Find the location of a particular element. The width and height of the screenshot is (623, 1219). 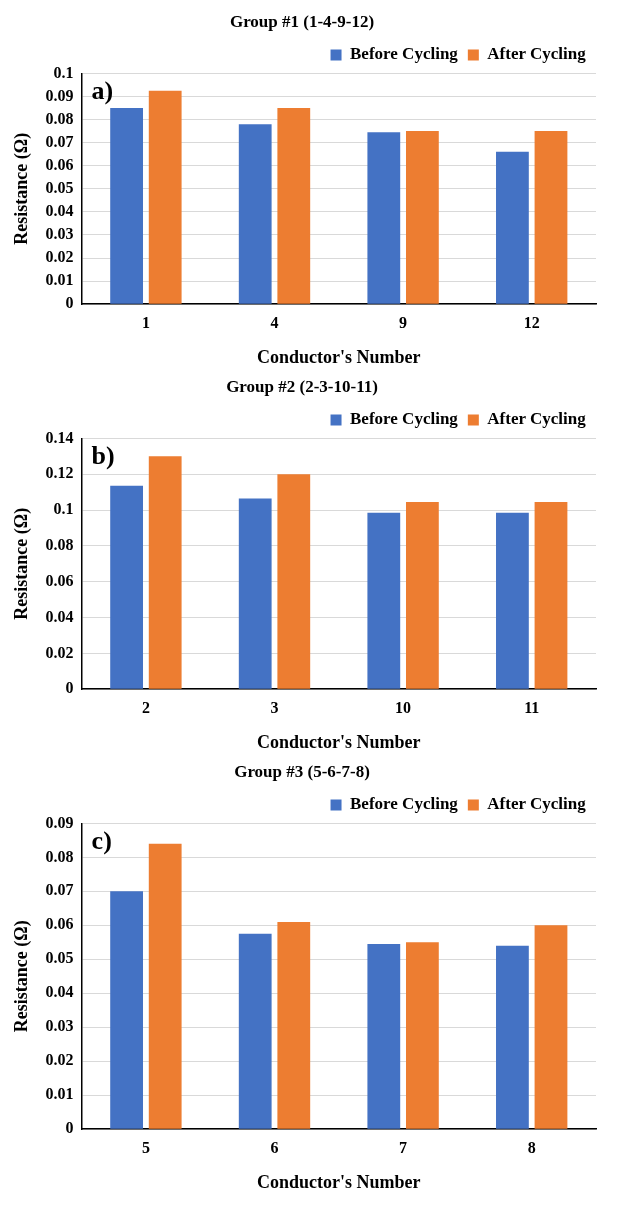

y-tick-label: 0.12 is located at coordinates (59, 473).